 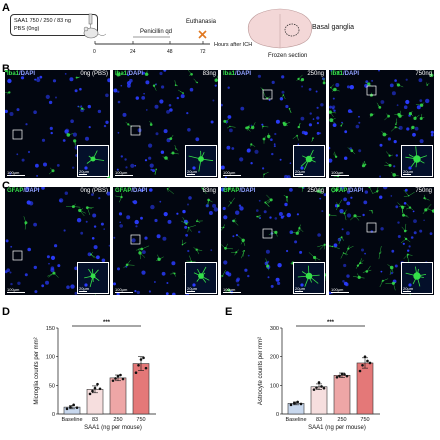 I want to click on mouse-icon, so click(x=95, y=32).